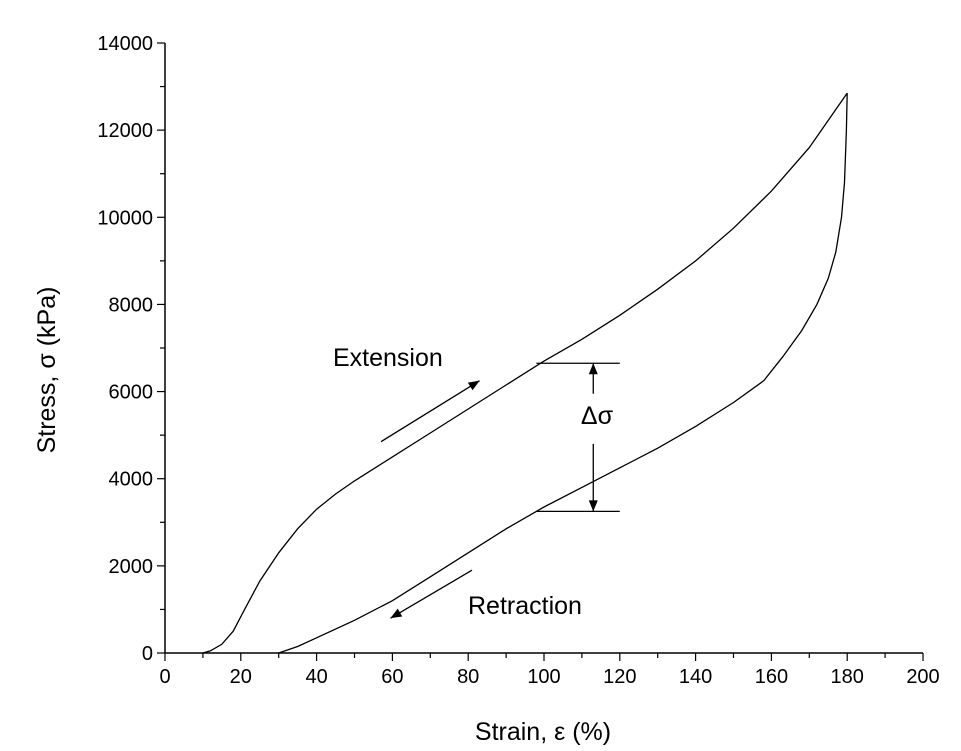 This screenshot has height=751, width=961. I want to click on delta-up-arrow-head, so click(593, 369).